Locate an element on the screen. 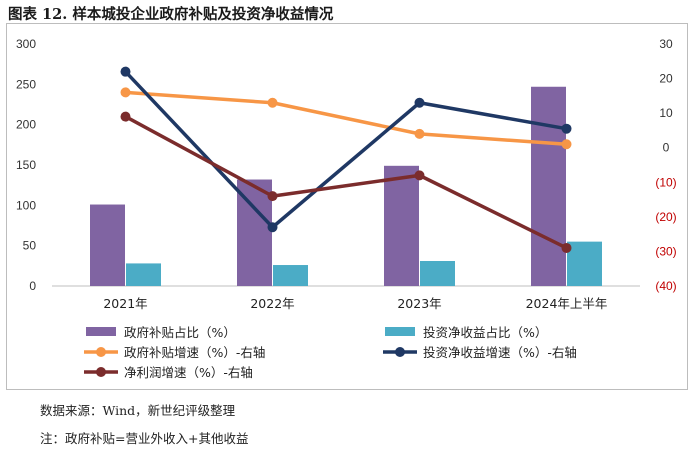 This screenshot has height=449, width=700. left-tick-label: 300 is located at coordinates (26, 44).